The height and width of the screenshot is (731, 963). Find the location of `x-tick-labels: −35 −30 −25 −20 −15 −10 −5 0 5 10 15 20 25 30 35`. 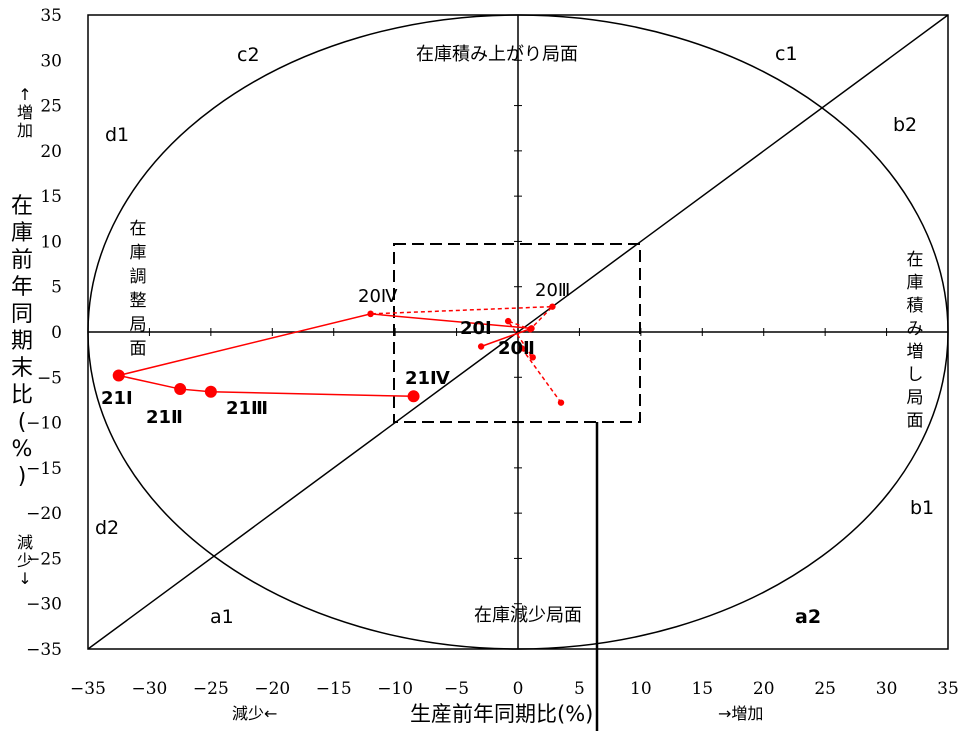

x-tick-labels: −35 −30 −25 −20 −15 −10 −5 0 5 10 15 20 25 30 35 is located at coordinates (514, 689).